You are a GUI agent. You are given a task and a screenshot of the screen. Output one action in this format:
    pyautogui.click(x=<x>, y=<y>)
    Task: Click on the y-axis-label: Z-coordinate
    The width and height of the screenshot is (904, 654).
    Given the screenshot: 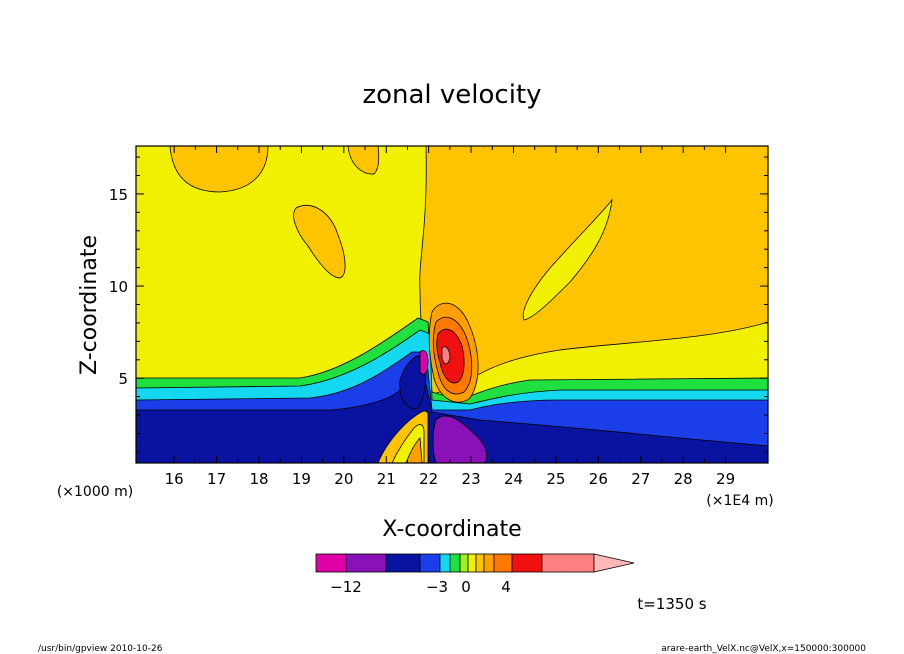 What is the action you would take?
    pyautogui.click(x=89, y=305)
    